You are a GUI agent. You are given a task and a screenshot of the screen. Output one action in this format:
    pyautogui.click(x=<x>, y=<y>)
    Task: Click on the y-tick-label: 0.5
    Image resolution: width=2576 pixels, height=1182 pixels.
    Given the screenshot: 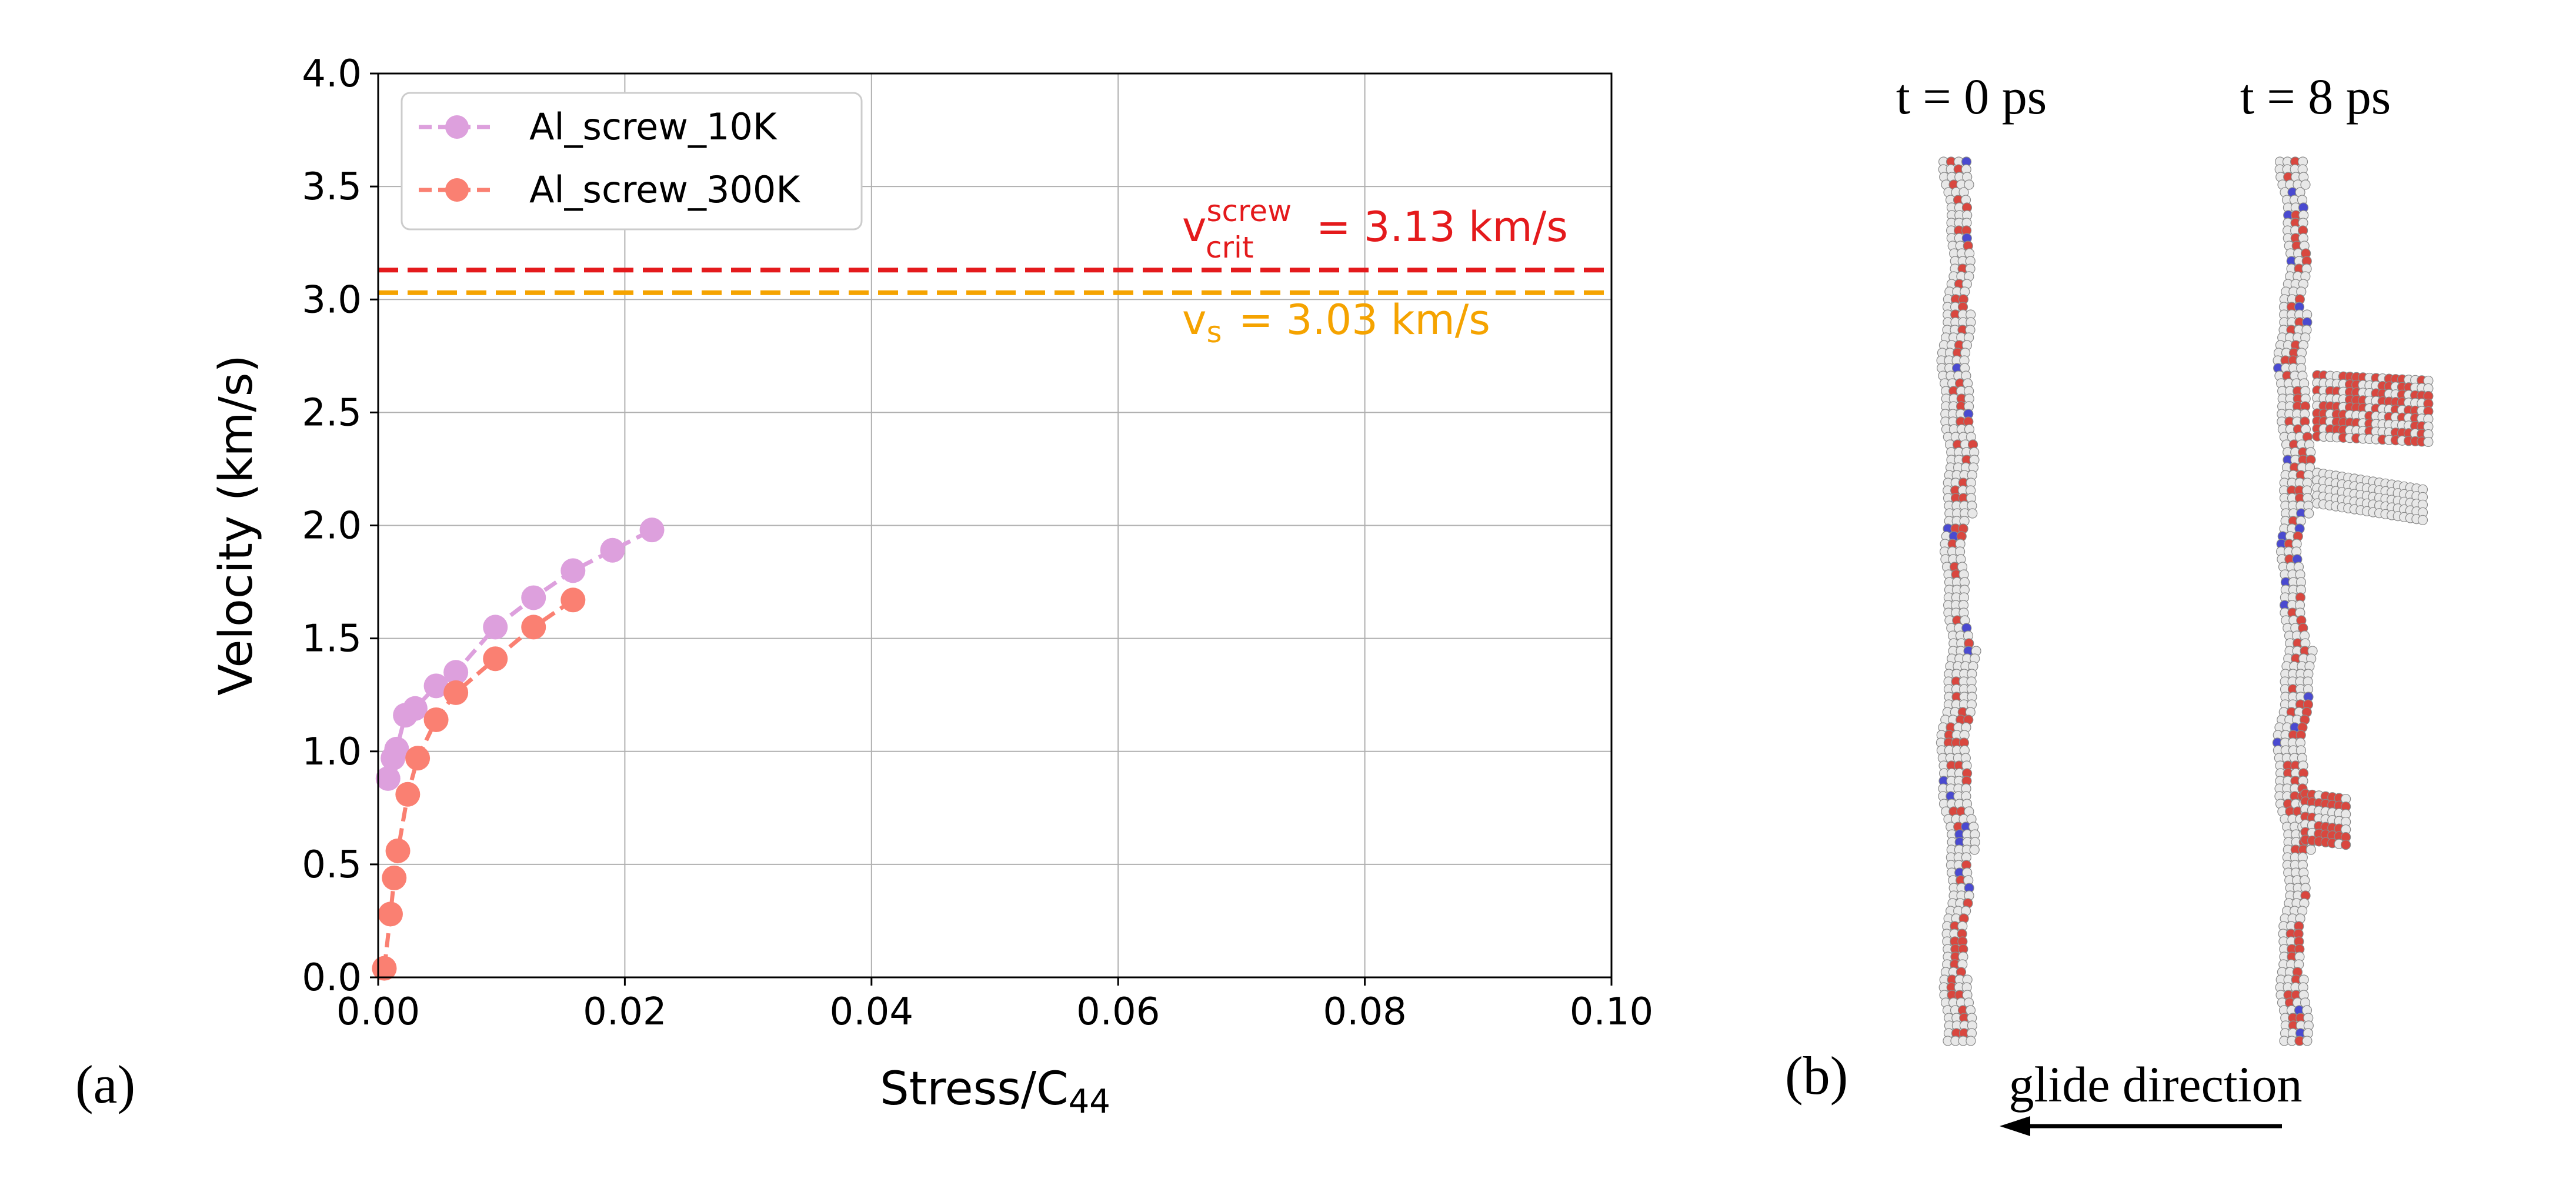 What is the action you would take?
    pyautogui.click(x=332, y=865)
    